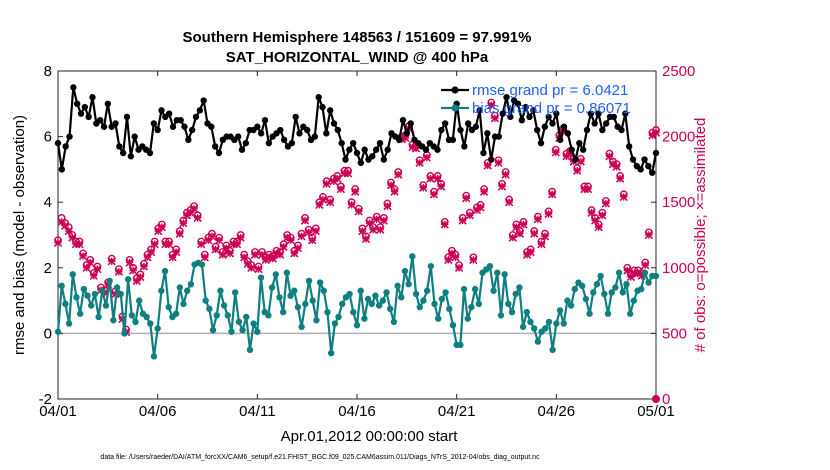 The height and width of the screenshot is (470, 830). What do you see at coordinates (357, 130) in the screenshot?
I see `rmse-series` at bounding box center [357, 130].